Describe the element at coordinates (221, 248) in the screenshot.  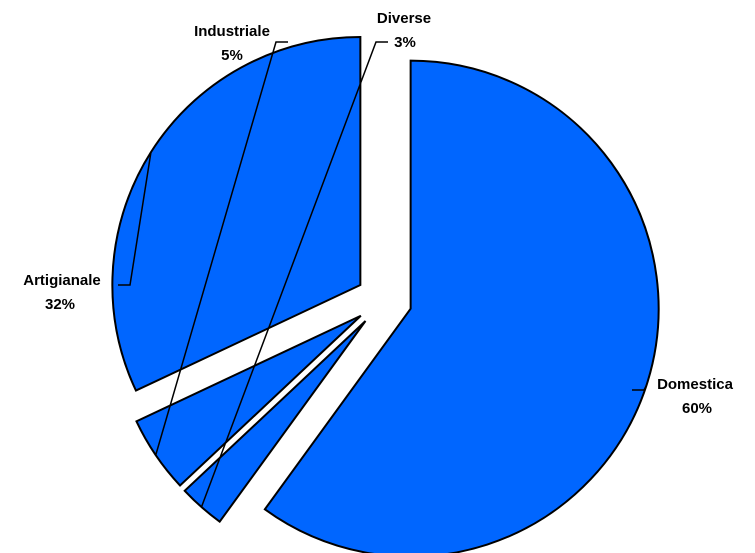
I see `leader-line-industriale` at that location.